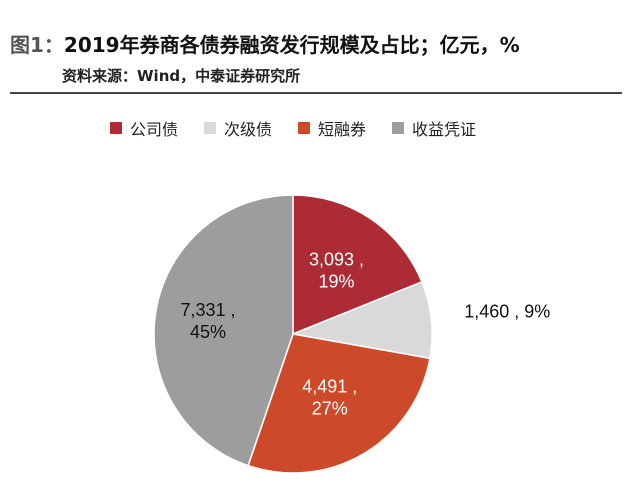 The image size is (640, 493). Describe the element at coordinates (329, 397) in the screenshot. I see `data-label: 4,491 , 27%` at that location.